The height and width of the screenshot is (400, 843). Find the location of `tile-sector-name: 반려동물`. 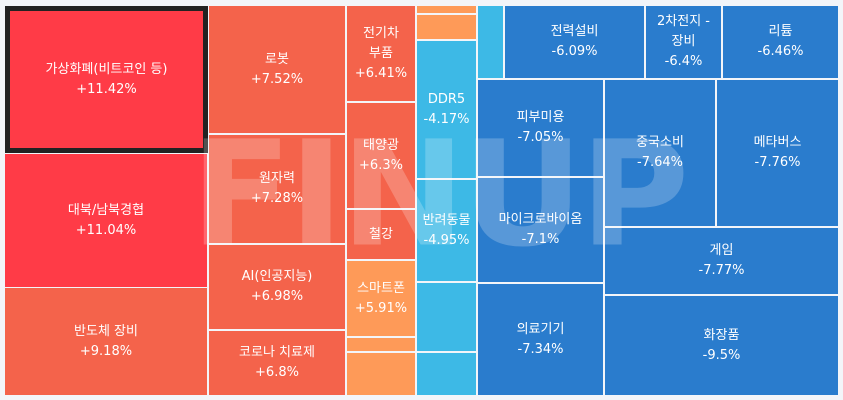

tile-sector-name: 반려동물 is located at coordinates (446, 220).